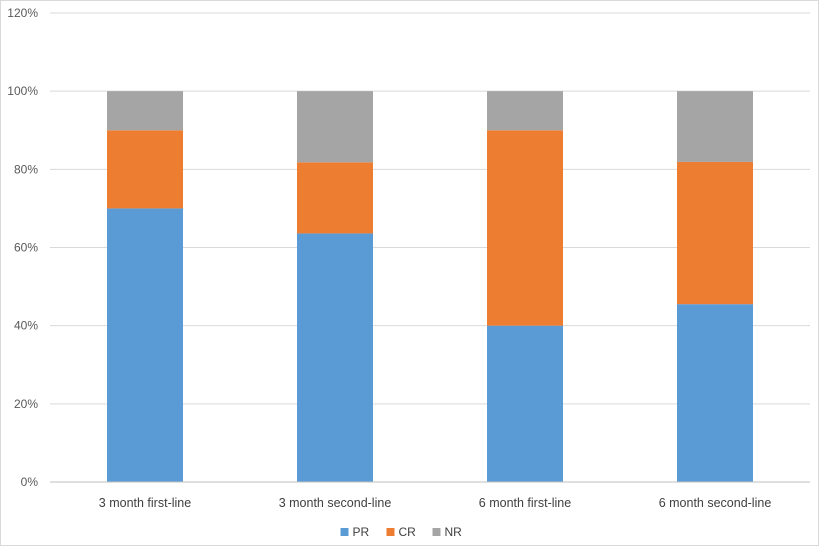 The height and width of the screenshot is (546, 819). What do you see at coordinates (26, 248) in the screenshot?
I see `y-tick-label: 60%` at bounding box center [26, 248].